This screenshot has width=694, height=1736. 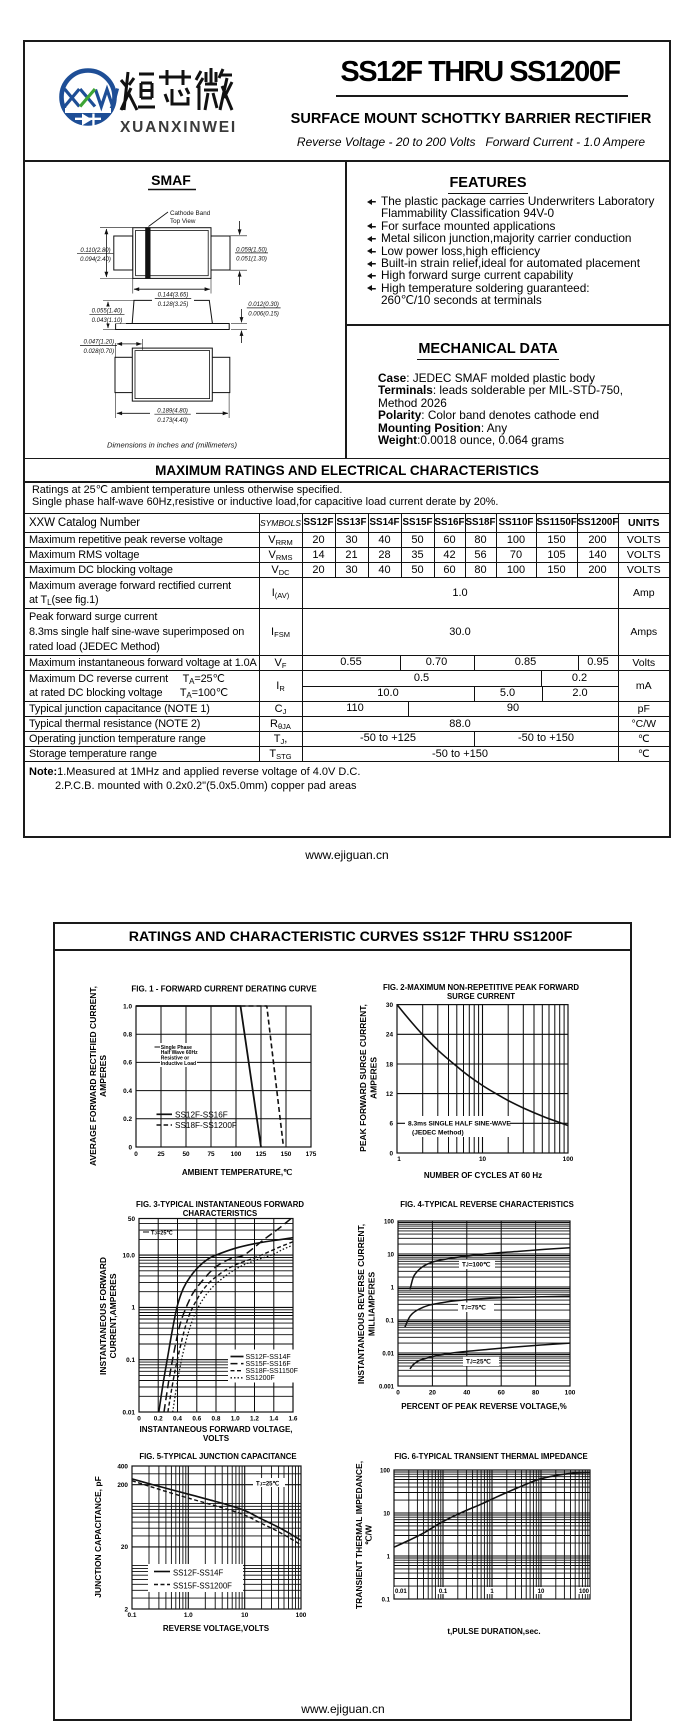 What do you see at coordinates (476, 1265) in the screenshot?
I see `svg-text: TJ=100℃` at bounding box center [476, 1265].